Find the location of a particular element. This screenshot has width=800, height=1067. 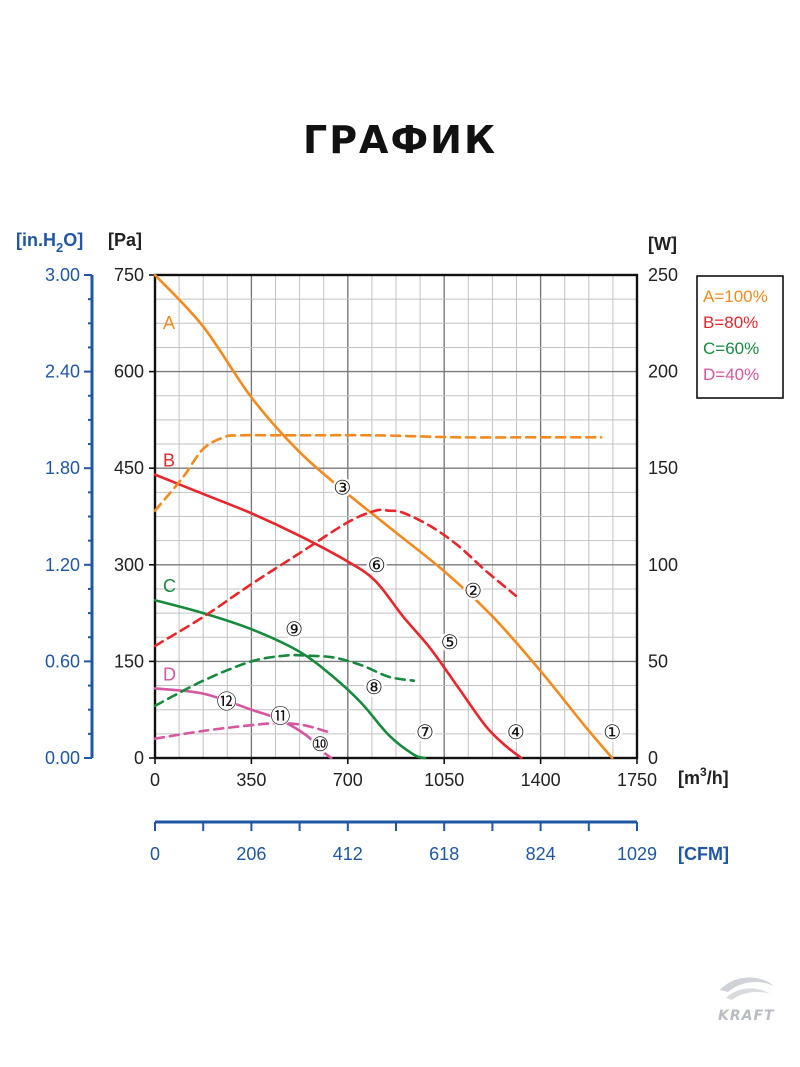

operating-point-label: ③ is located at coordinates (342, 488).